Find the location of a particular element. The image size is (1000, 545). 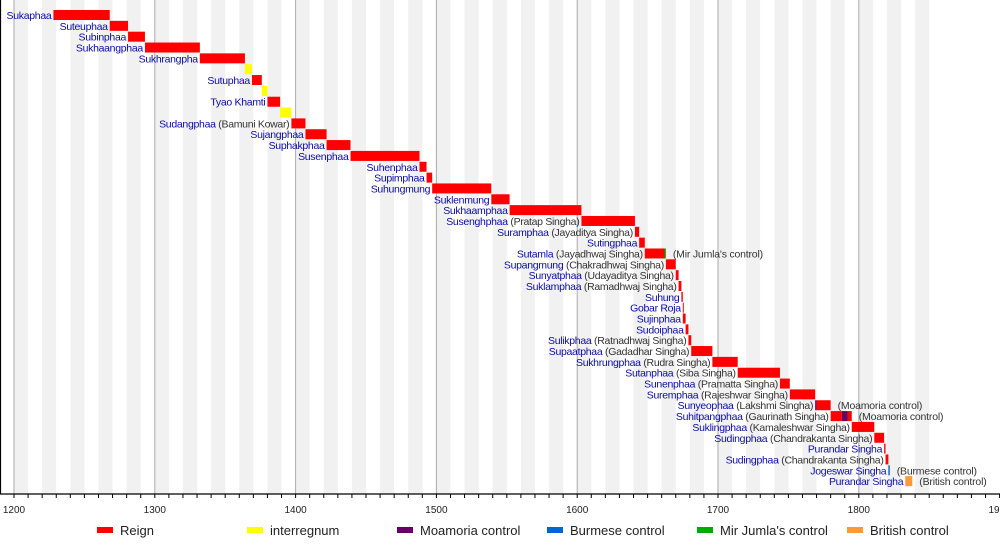

timeline-row: Sujinphaa is located at coordinates (661, 319).